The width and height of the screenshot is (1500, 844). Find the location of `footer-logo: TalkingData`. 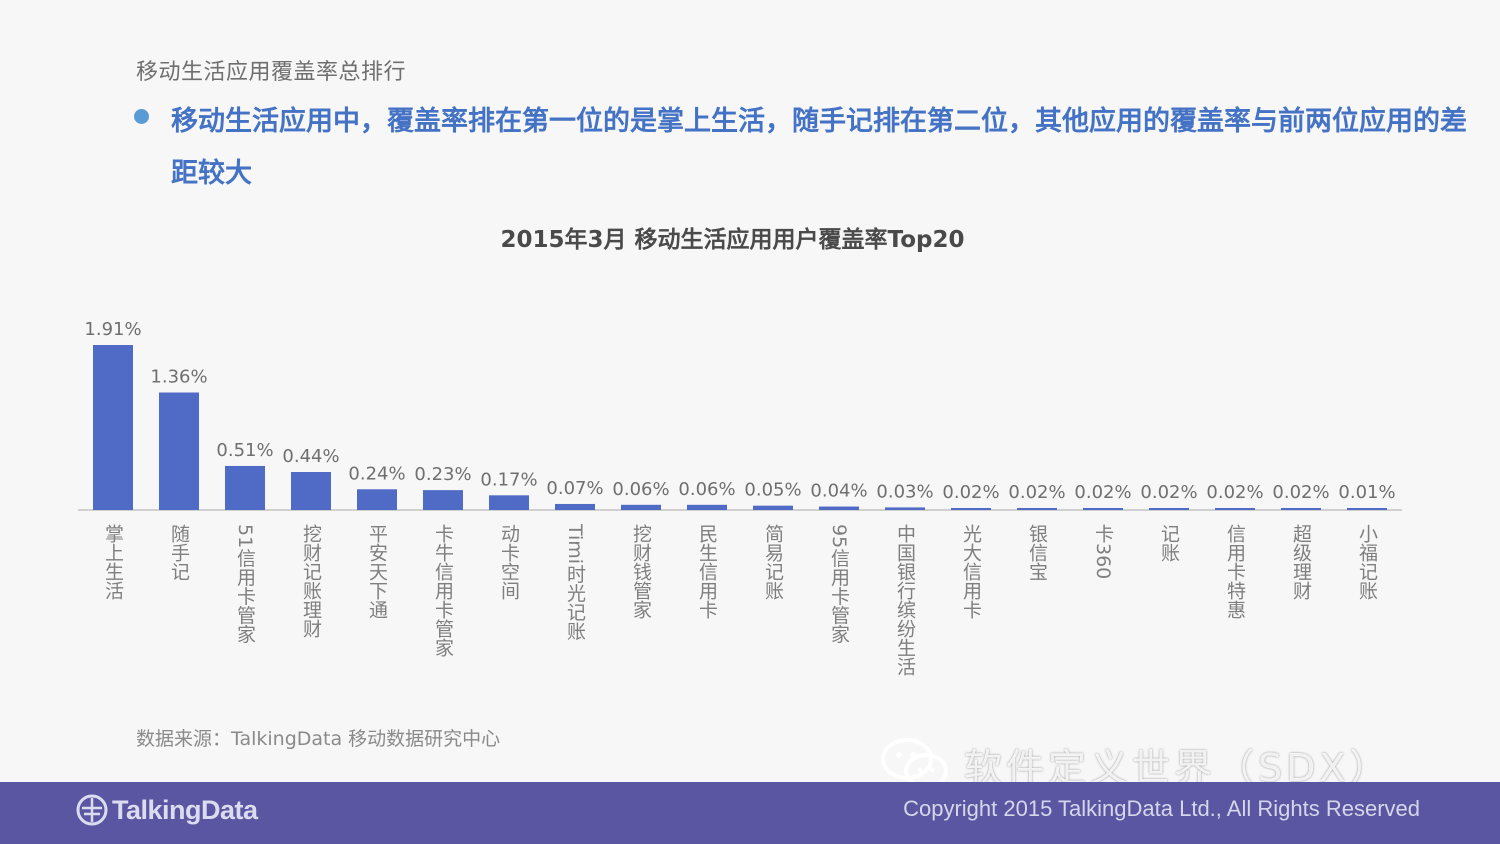

footer-logo: TalkingData is located at coordinates (167, 810).